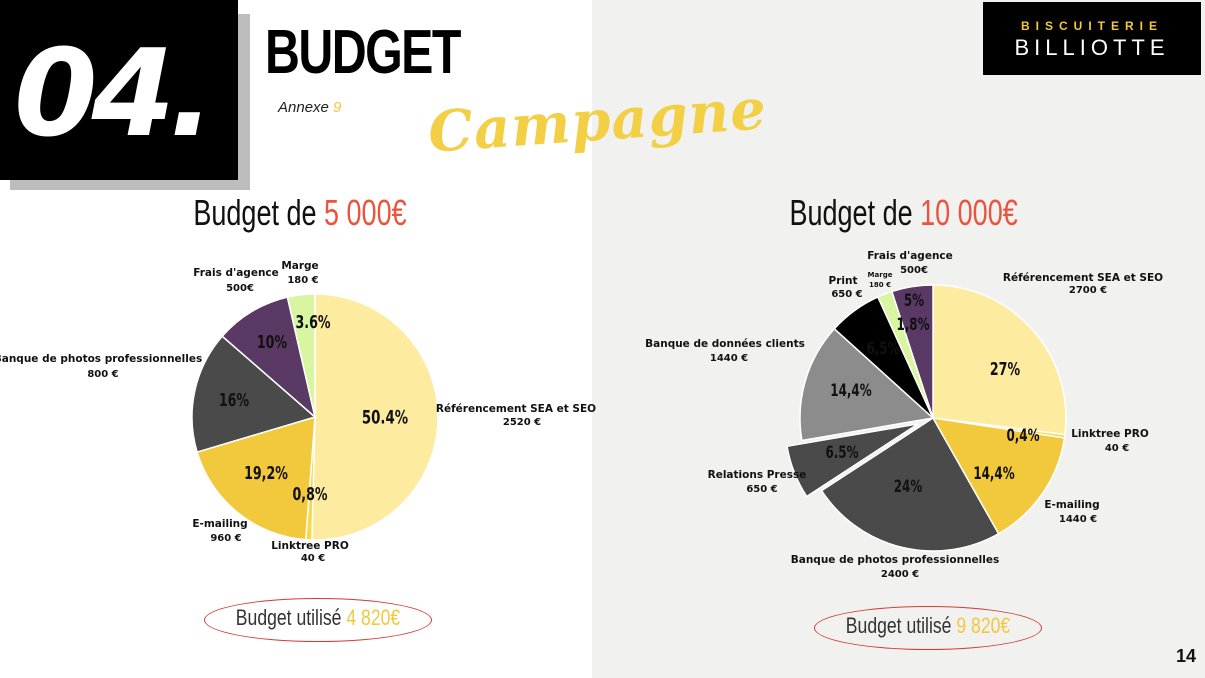 This screenshot has width=1205, height=678. I want to click on chart2-slice-referencement-sea-et-seo, so click(999, 360).